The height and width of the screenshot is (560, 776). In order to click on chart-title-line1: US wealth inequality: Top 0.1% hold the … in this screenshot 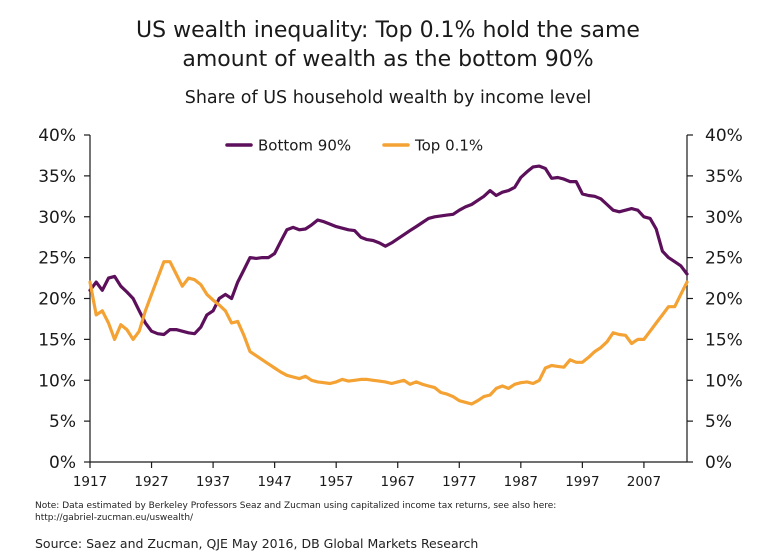, I will do `click(388, 30)`.